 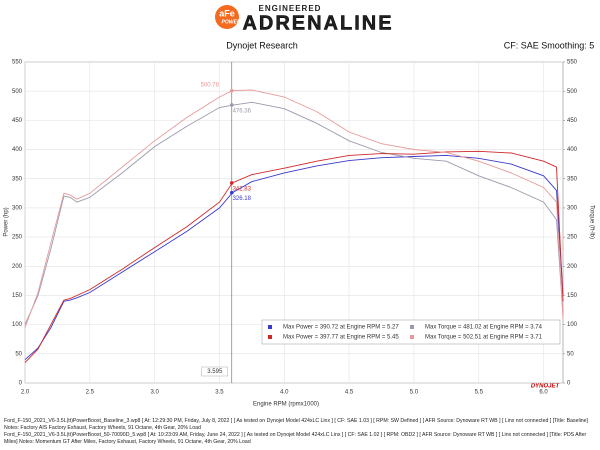 I want to click on y-tick-label: 450, so click(x=17, y=121).